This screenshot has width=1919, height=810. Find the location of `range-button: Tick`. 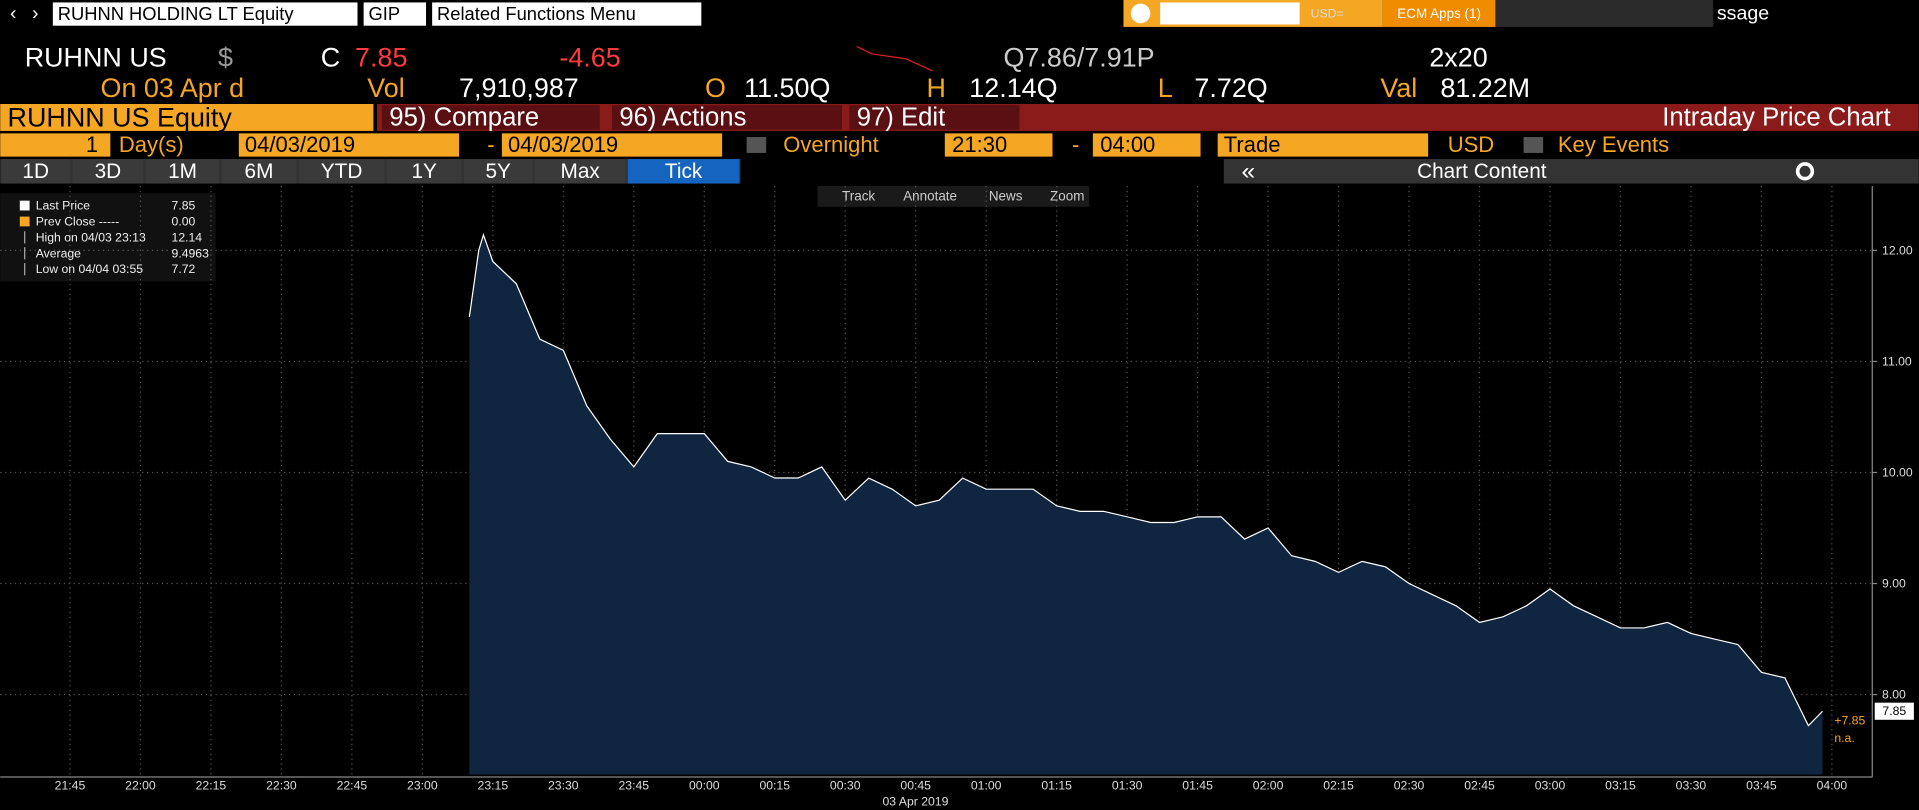

range-button: Tick is located at coordinates (684, 171).